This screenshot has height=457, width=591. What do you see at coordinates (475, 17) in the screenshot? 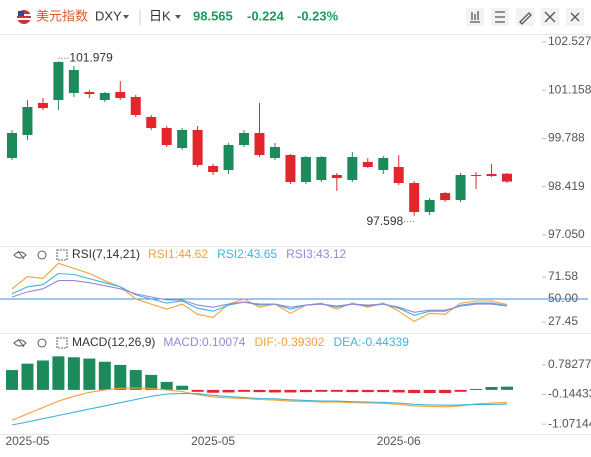
I see `indicator-button` at bounding box center [475, 17].